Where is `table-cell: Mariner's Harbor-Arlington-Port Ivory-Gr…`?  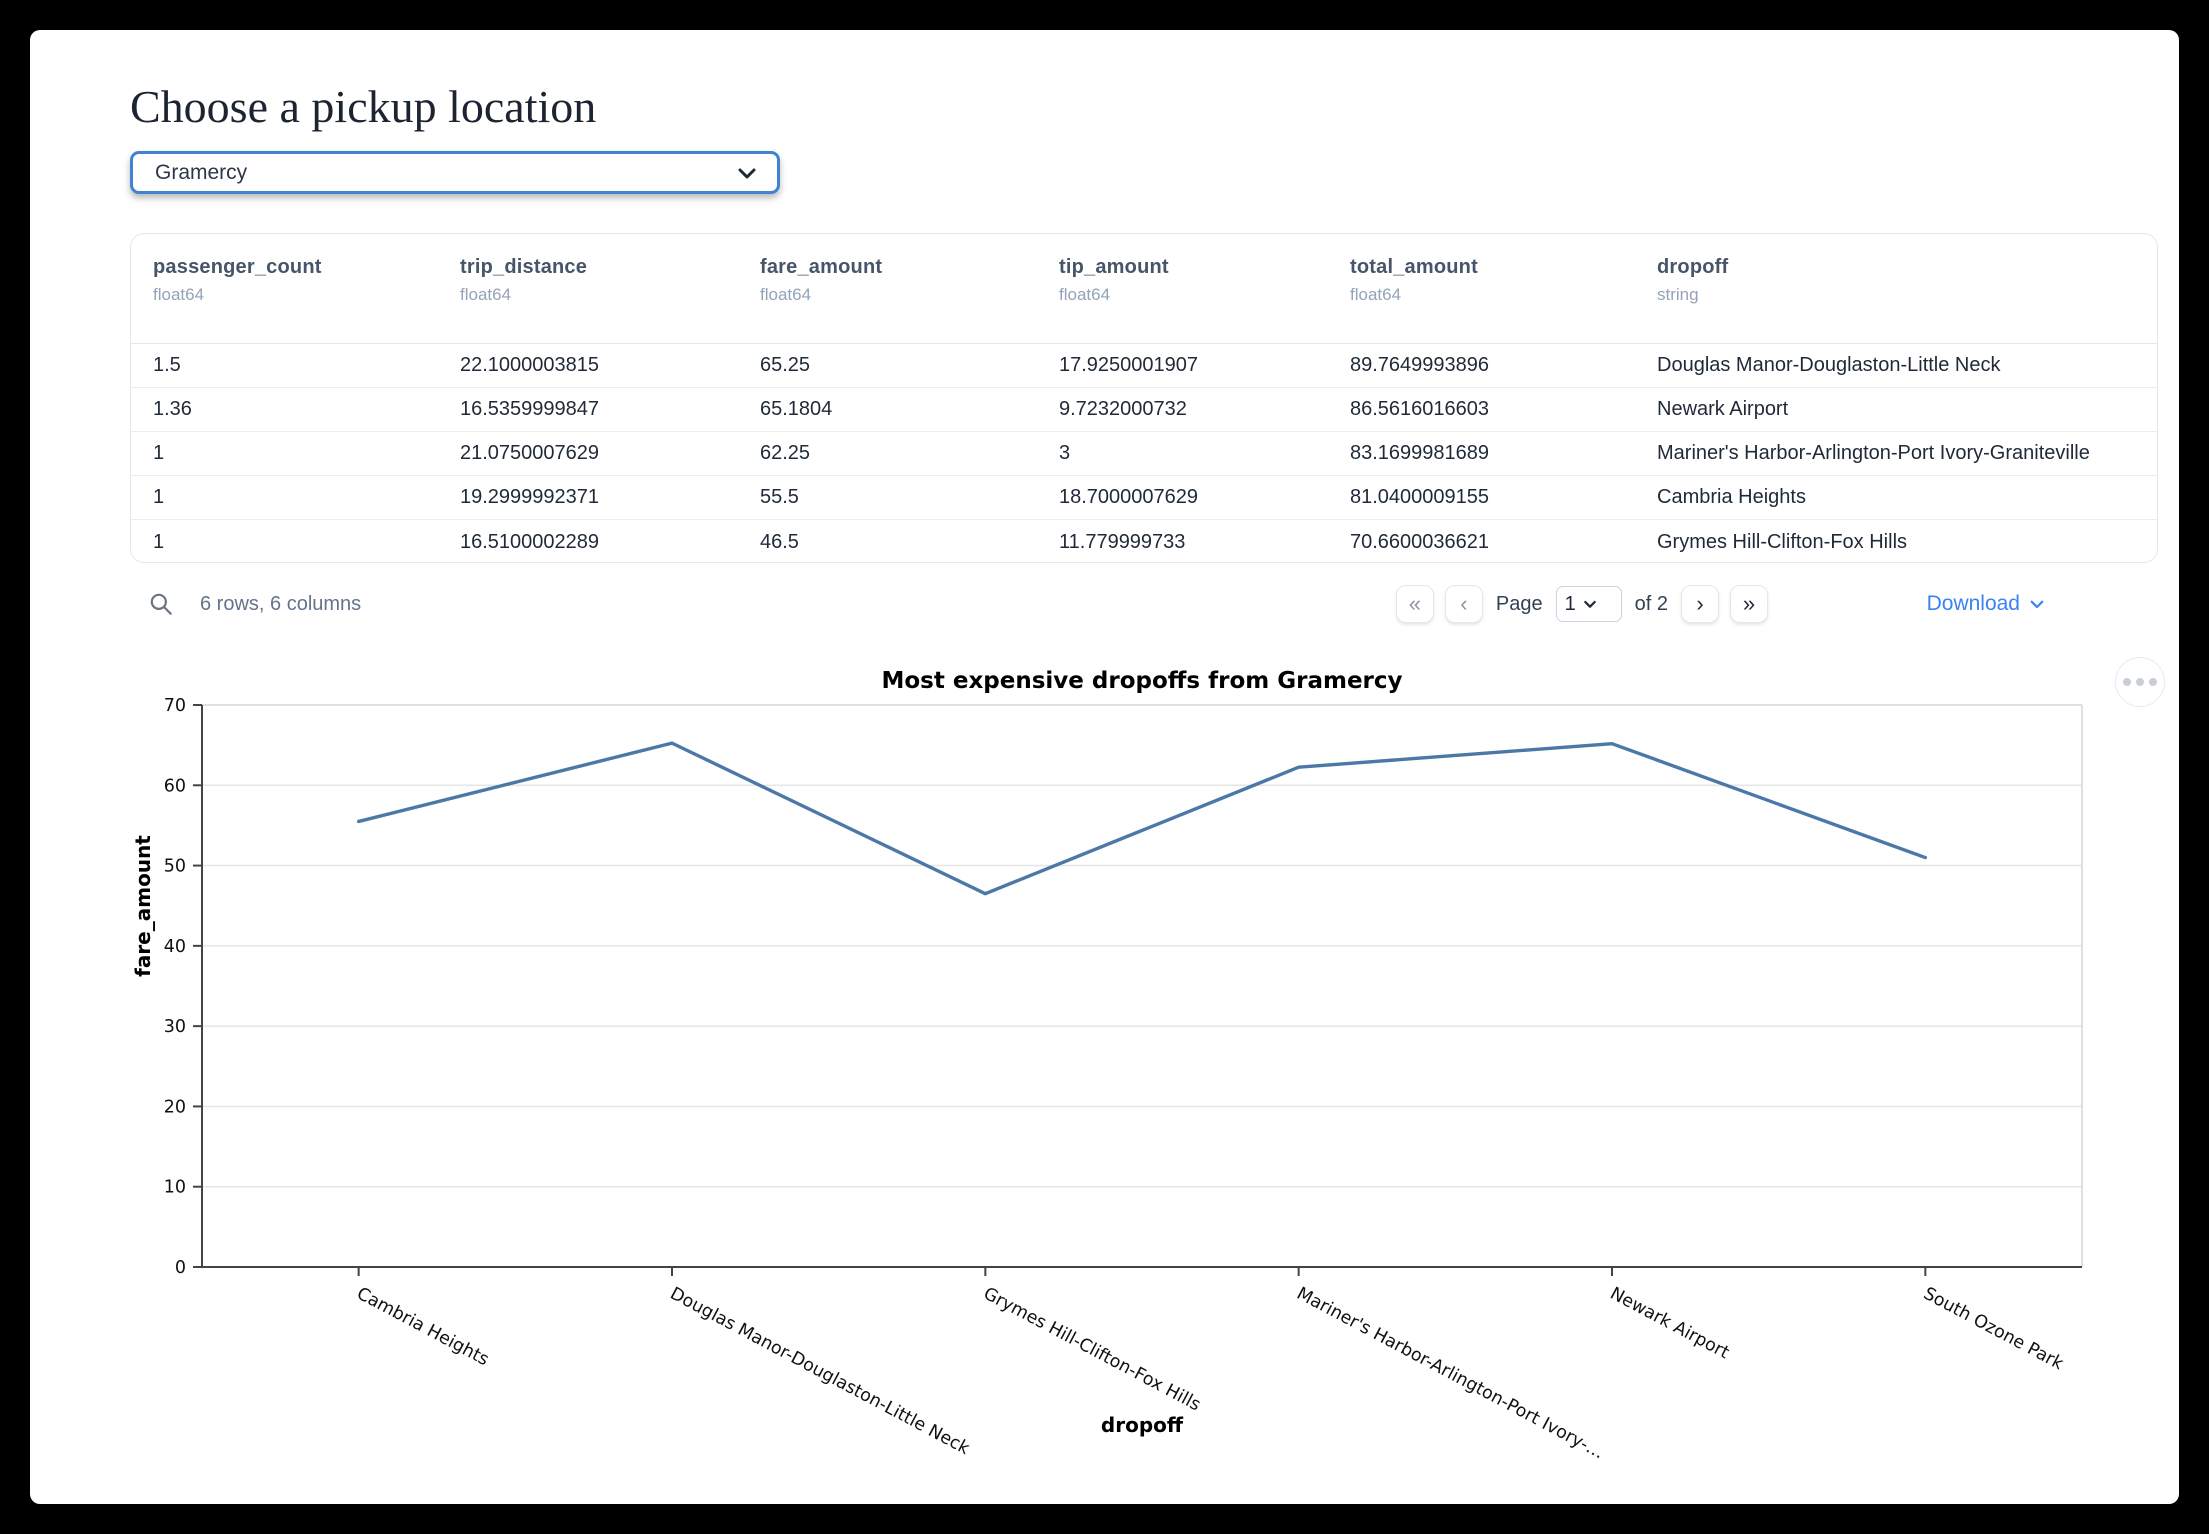
table-cell: Mariner's Harbor-Arlington-Port Ivory-Gr… is located at coordinates (1873, 453).